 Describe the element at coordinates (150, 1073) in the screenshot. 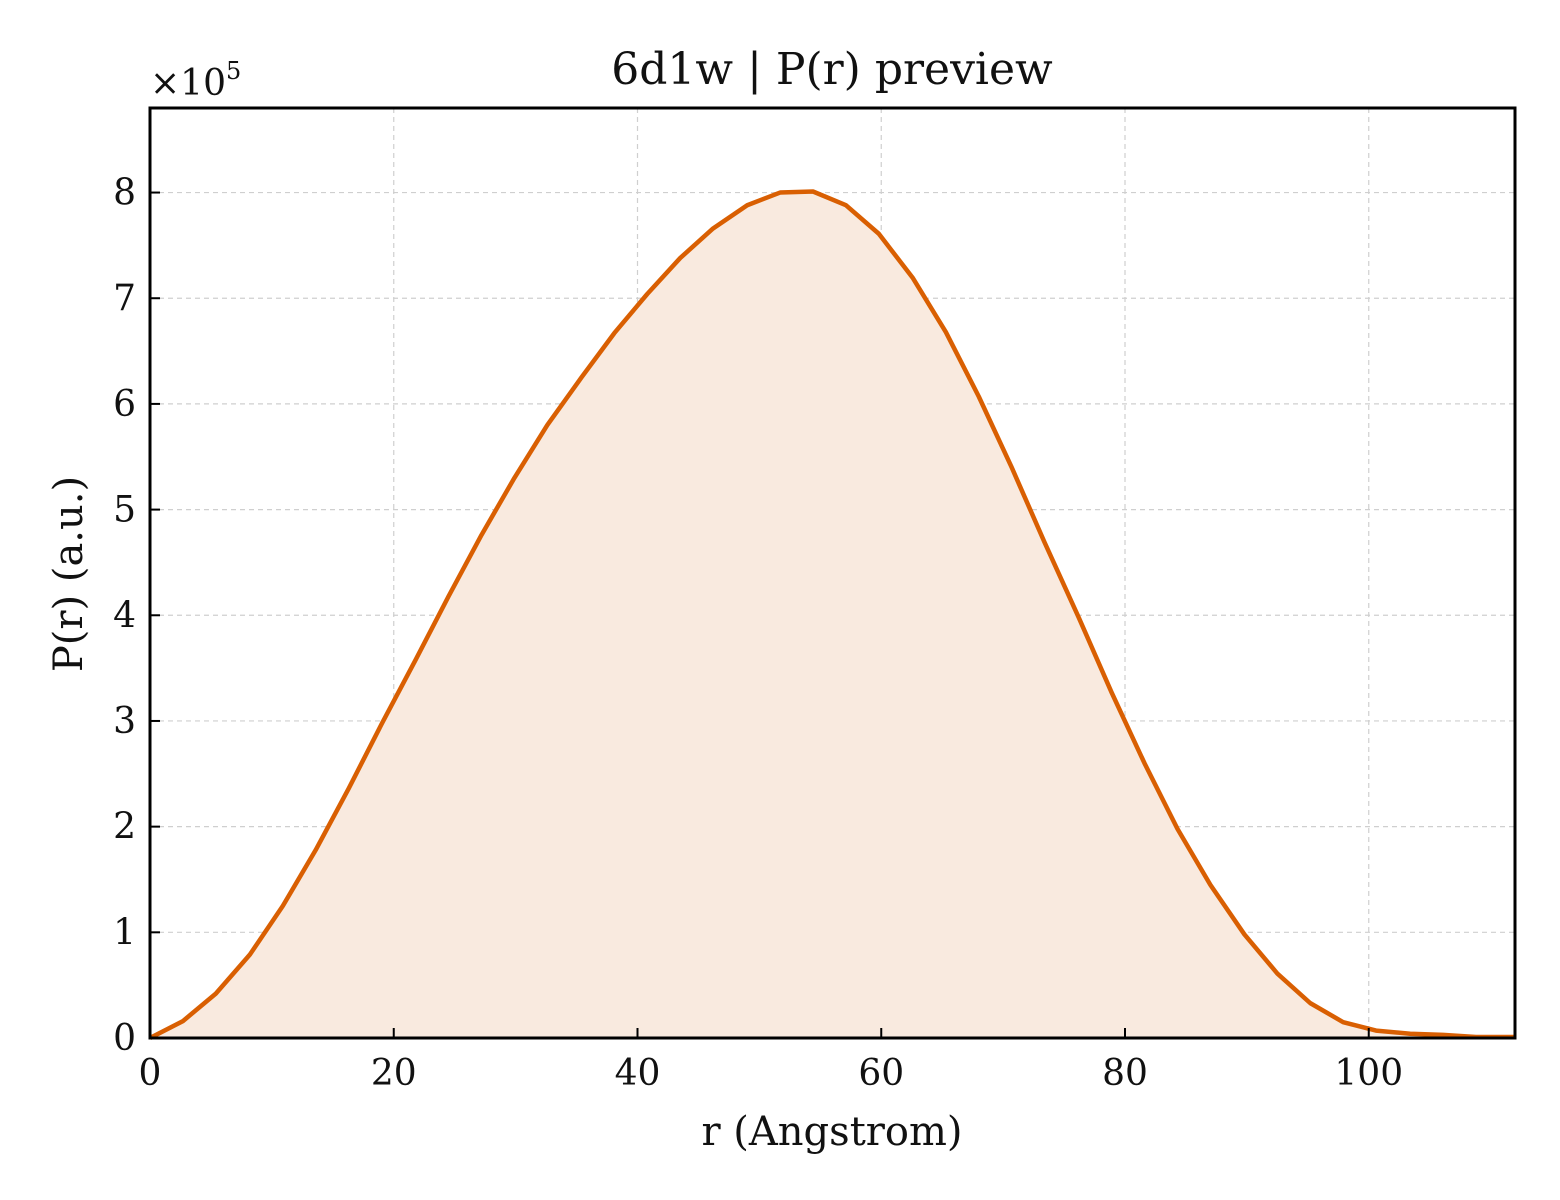

I see `x-tick-label: 0` at that location.